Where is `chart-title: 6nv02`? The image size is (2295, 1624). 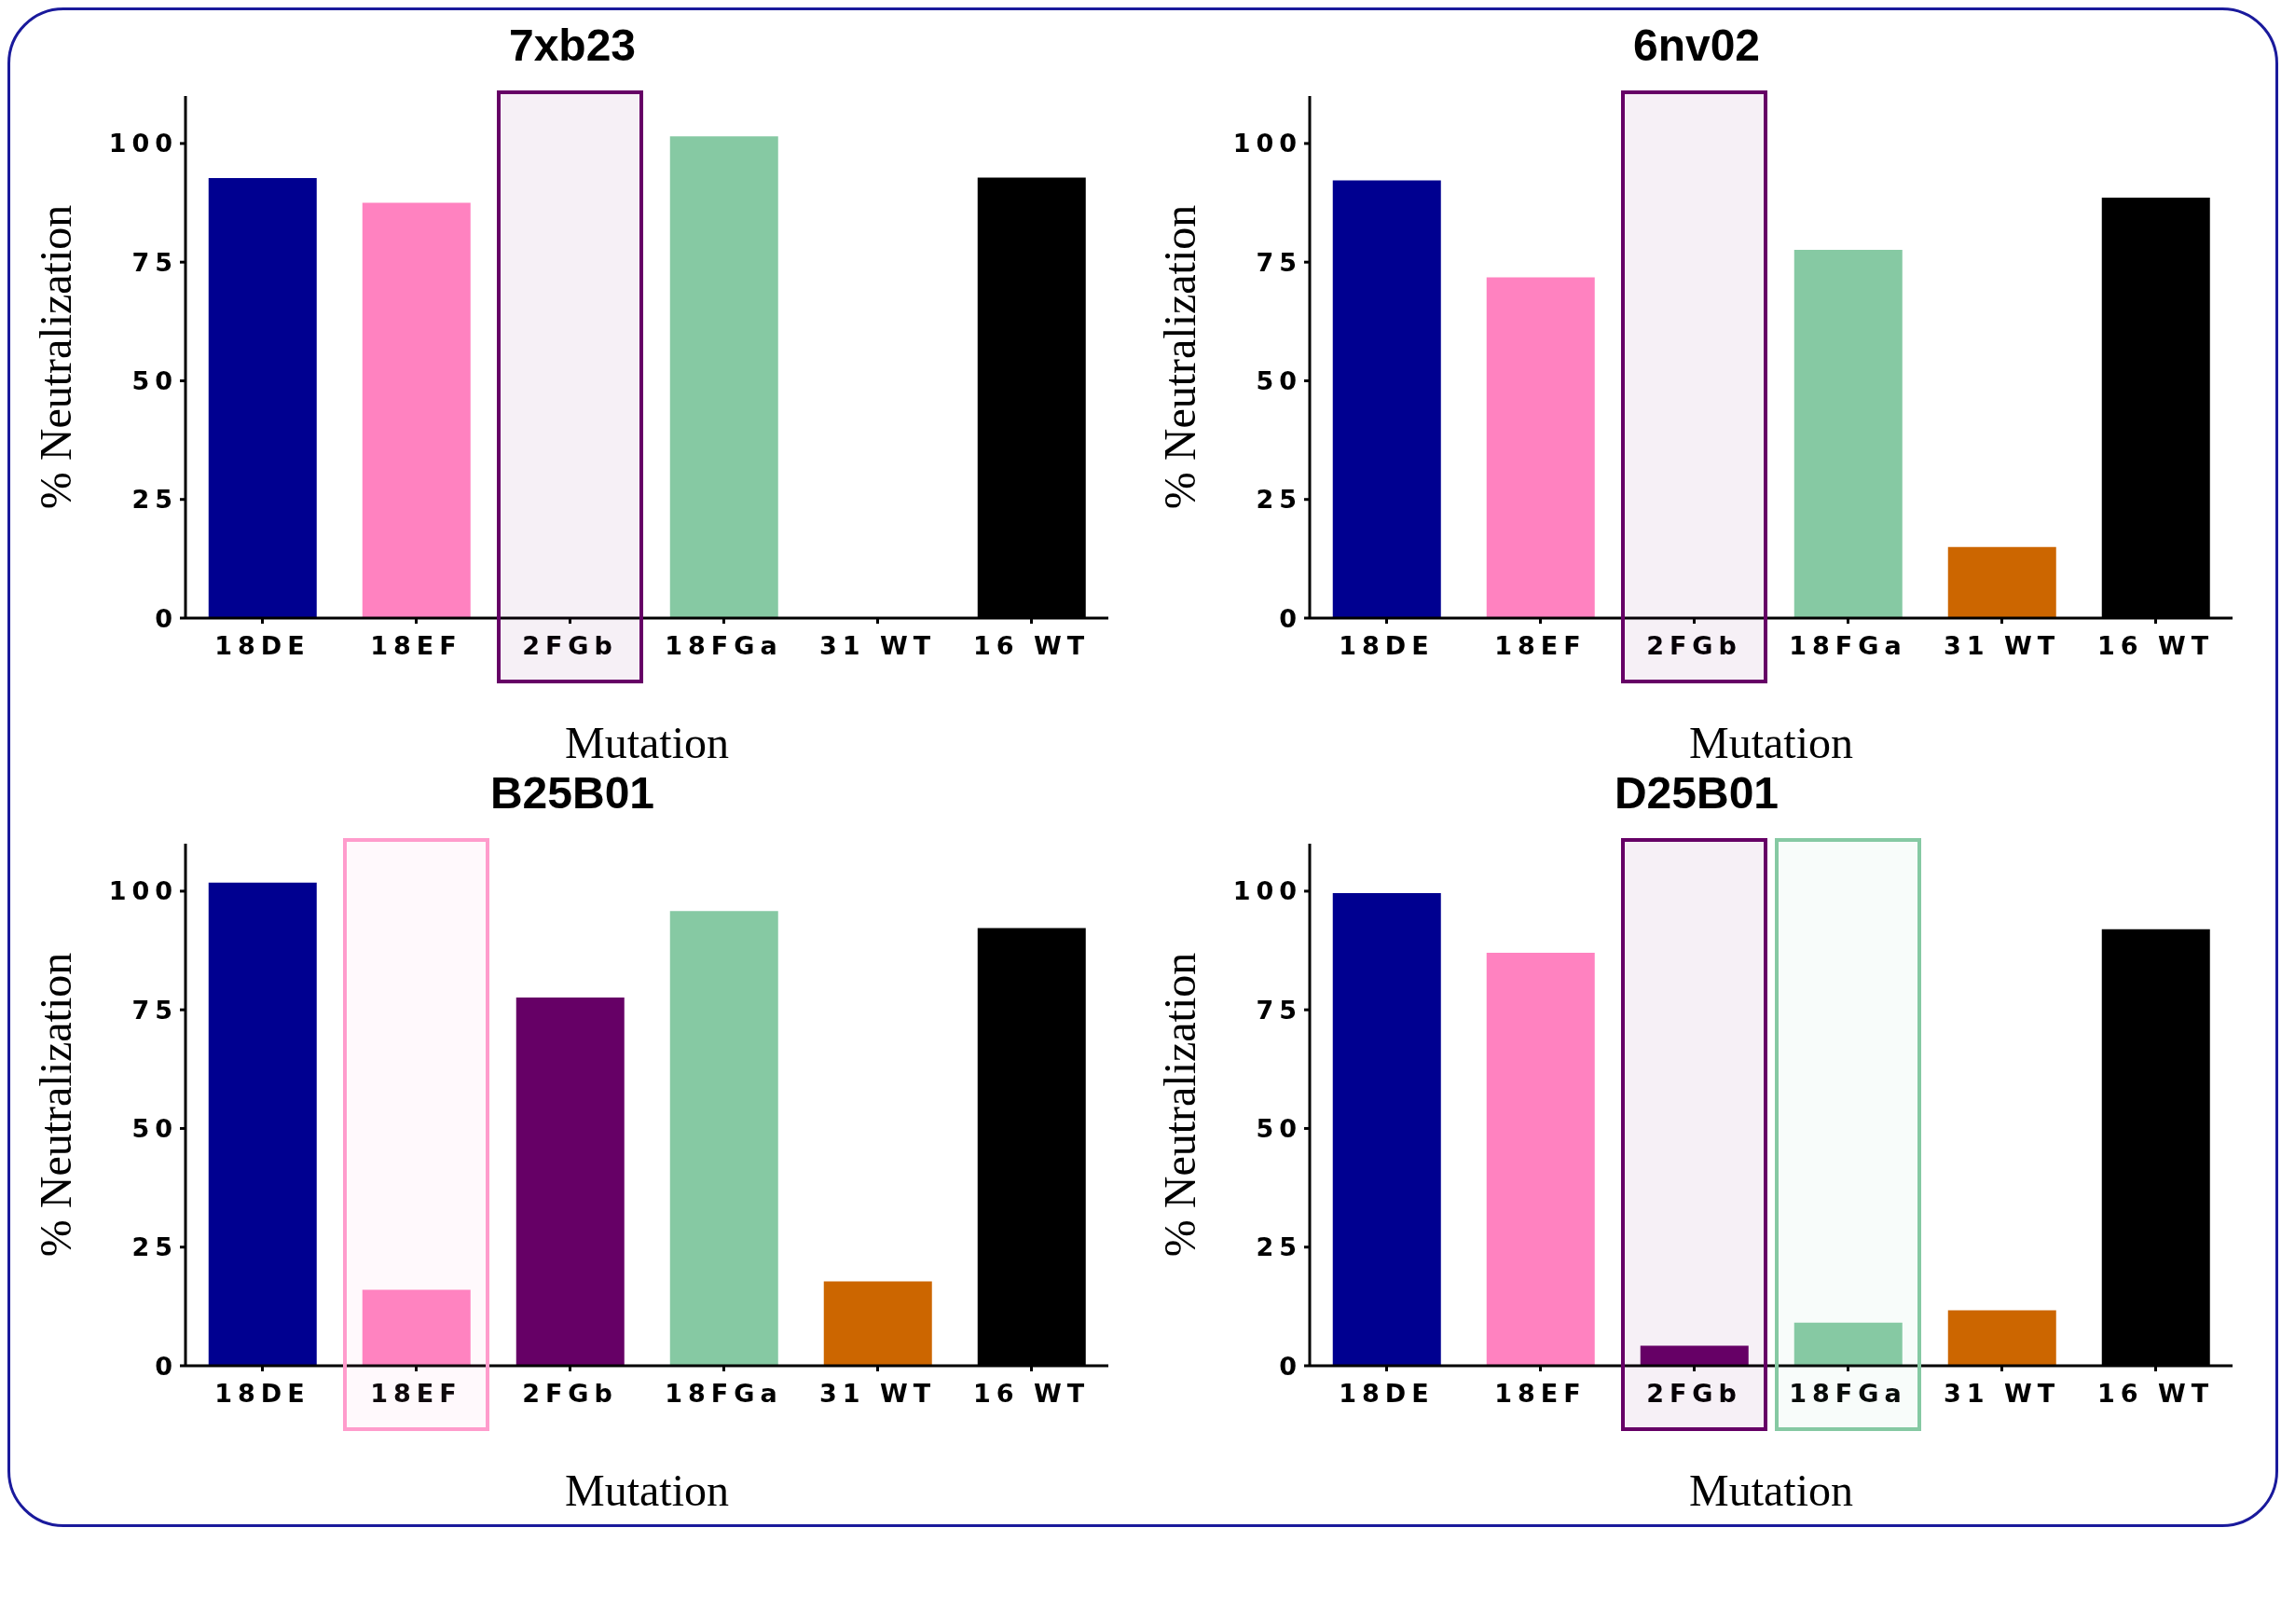 chart-title: 6nv02 is located at coordinates (1696, 46).